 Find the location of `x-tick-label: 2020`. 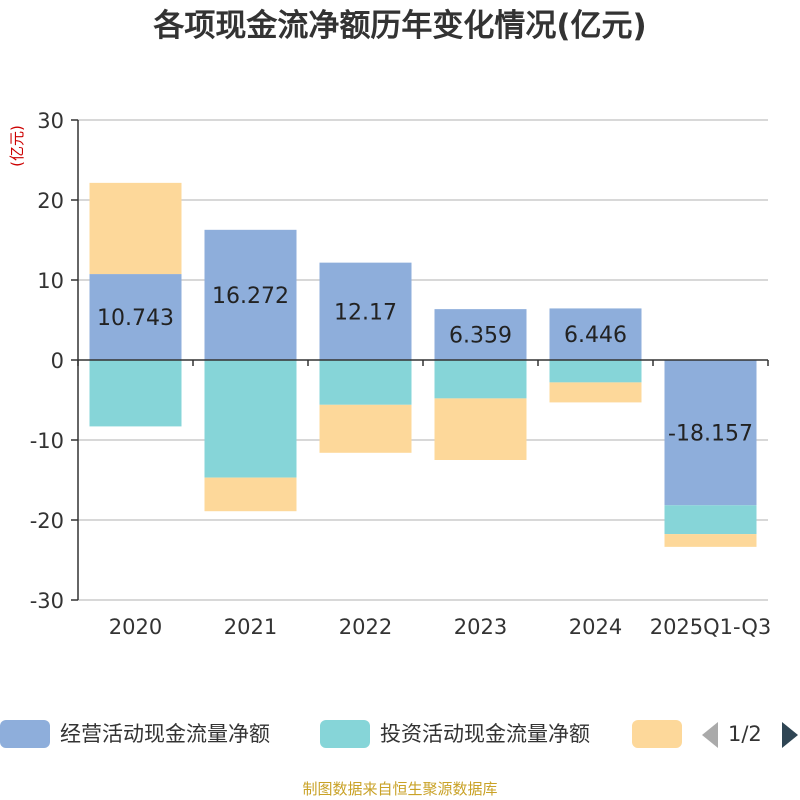

x-tick-label: 2020 is located at coordinates (135, 627).